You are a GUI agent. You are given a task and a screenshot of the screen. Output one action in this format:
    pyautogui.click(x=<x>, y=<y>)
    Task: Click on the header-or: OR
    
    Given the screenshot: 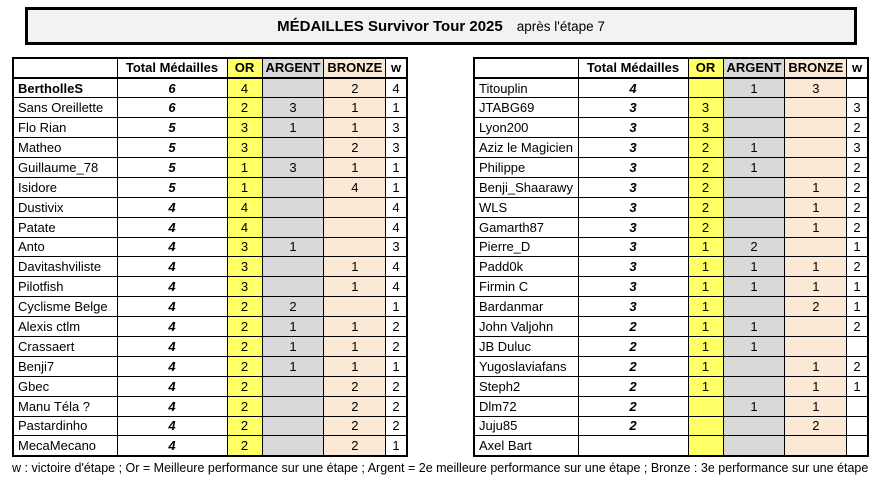 What is the action you would take?
    pyautogui.click(x=705, y=68)
    